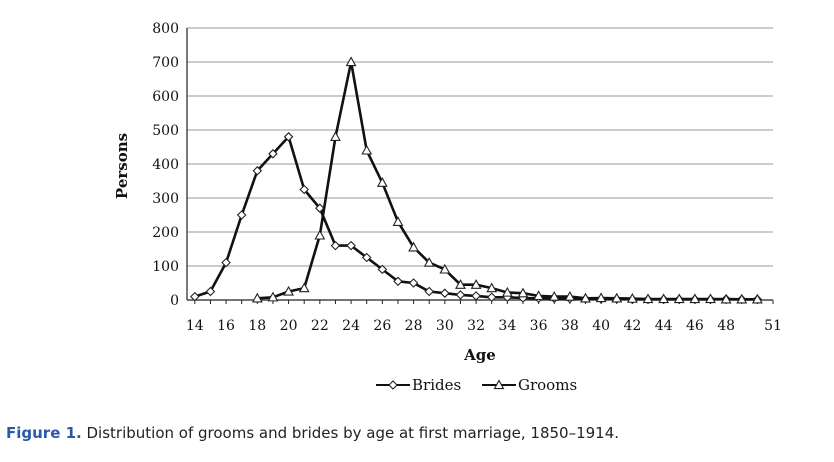 The height and width of the screenshot is (462, 834). I want to click on x-tick-label: 28, so click(414, 326).